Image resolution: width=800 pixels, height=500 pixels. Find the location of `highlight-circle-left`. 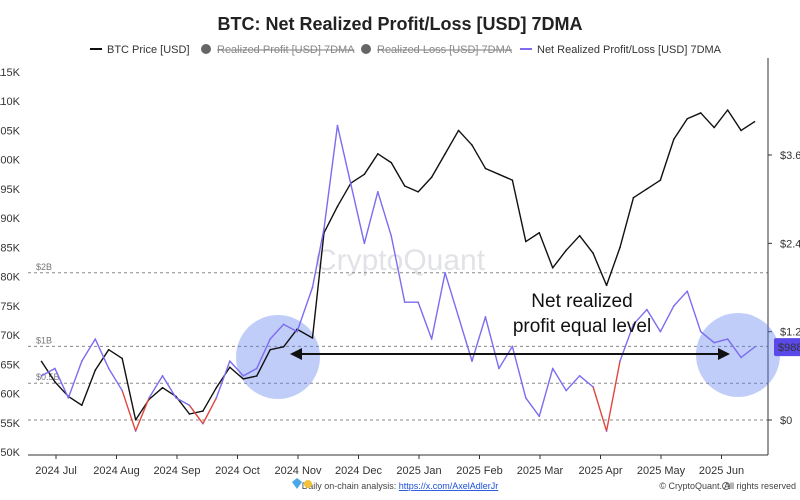

highlight-circle-left is located at coordinates (278, 357).